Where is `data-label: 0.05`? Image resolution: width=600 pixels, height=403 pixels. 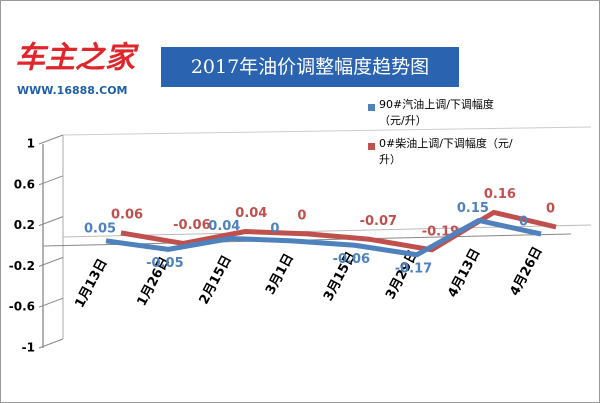
data-label: 0.05 is located at coordinates (100, 228).